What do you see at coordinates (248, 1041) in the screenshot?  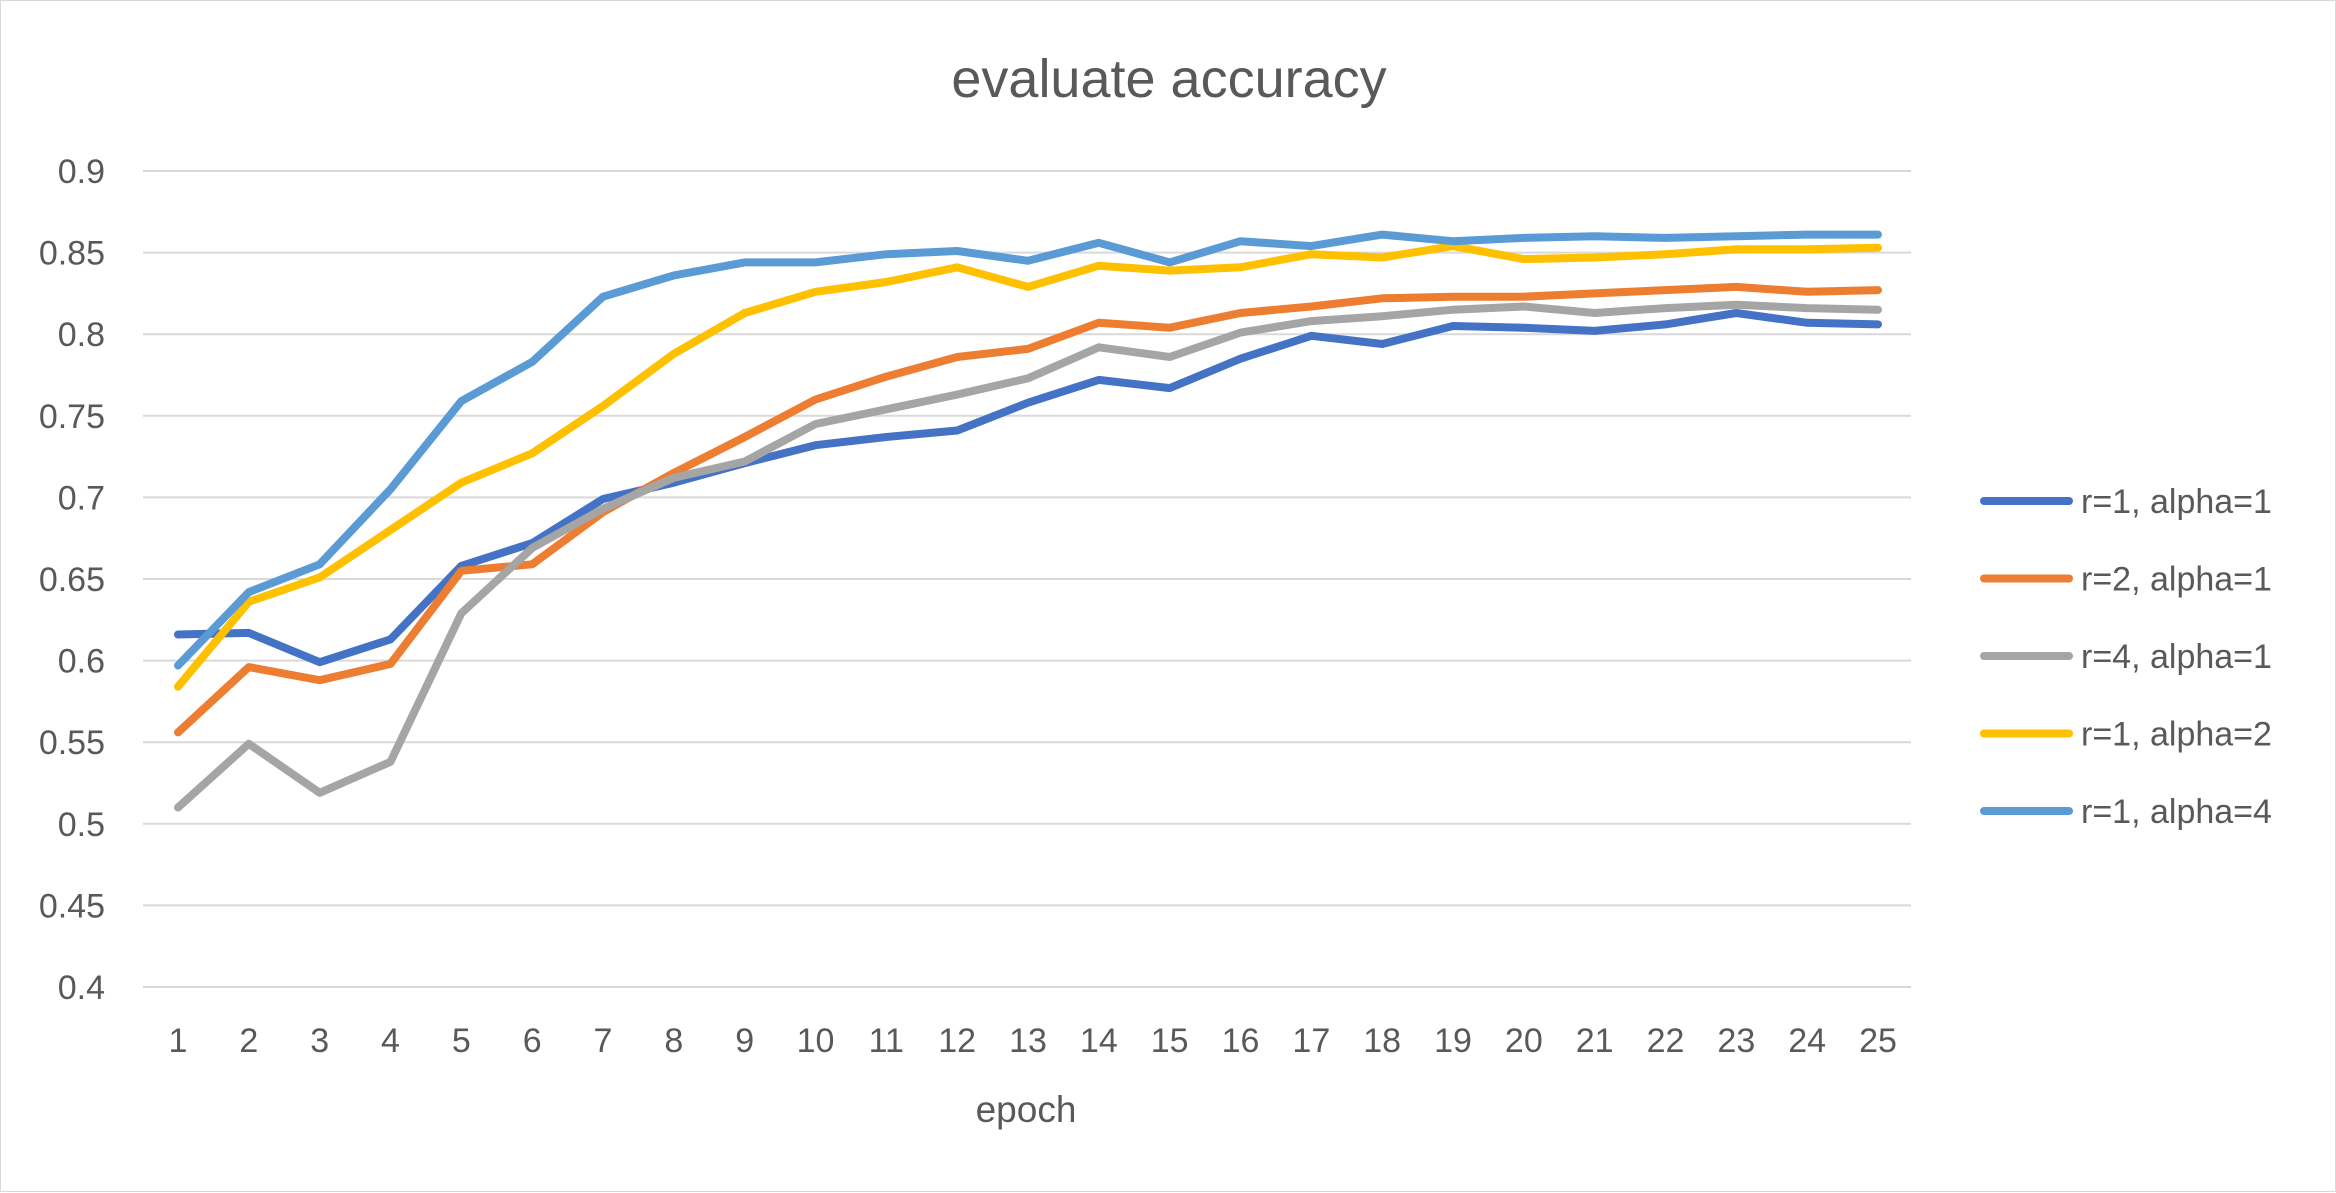 I see `x-tick-label: 2` at bounding box center [248, 1041].